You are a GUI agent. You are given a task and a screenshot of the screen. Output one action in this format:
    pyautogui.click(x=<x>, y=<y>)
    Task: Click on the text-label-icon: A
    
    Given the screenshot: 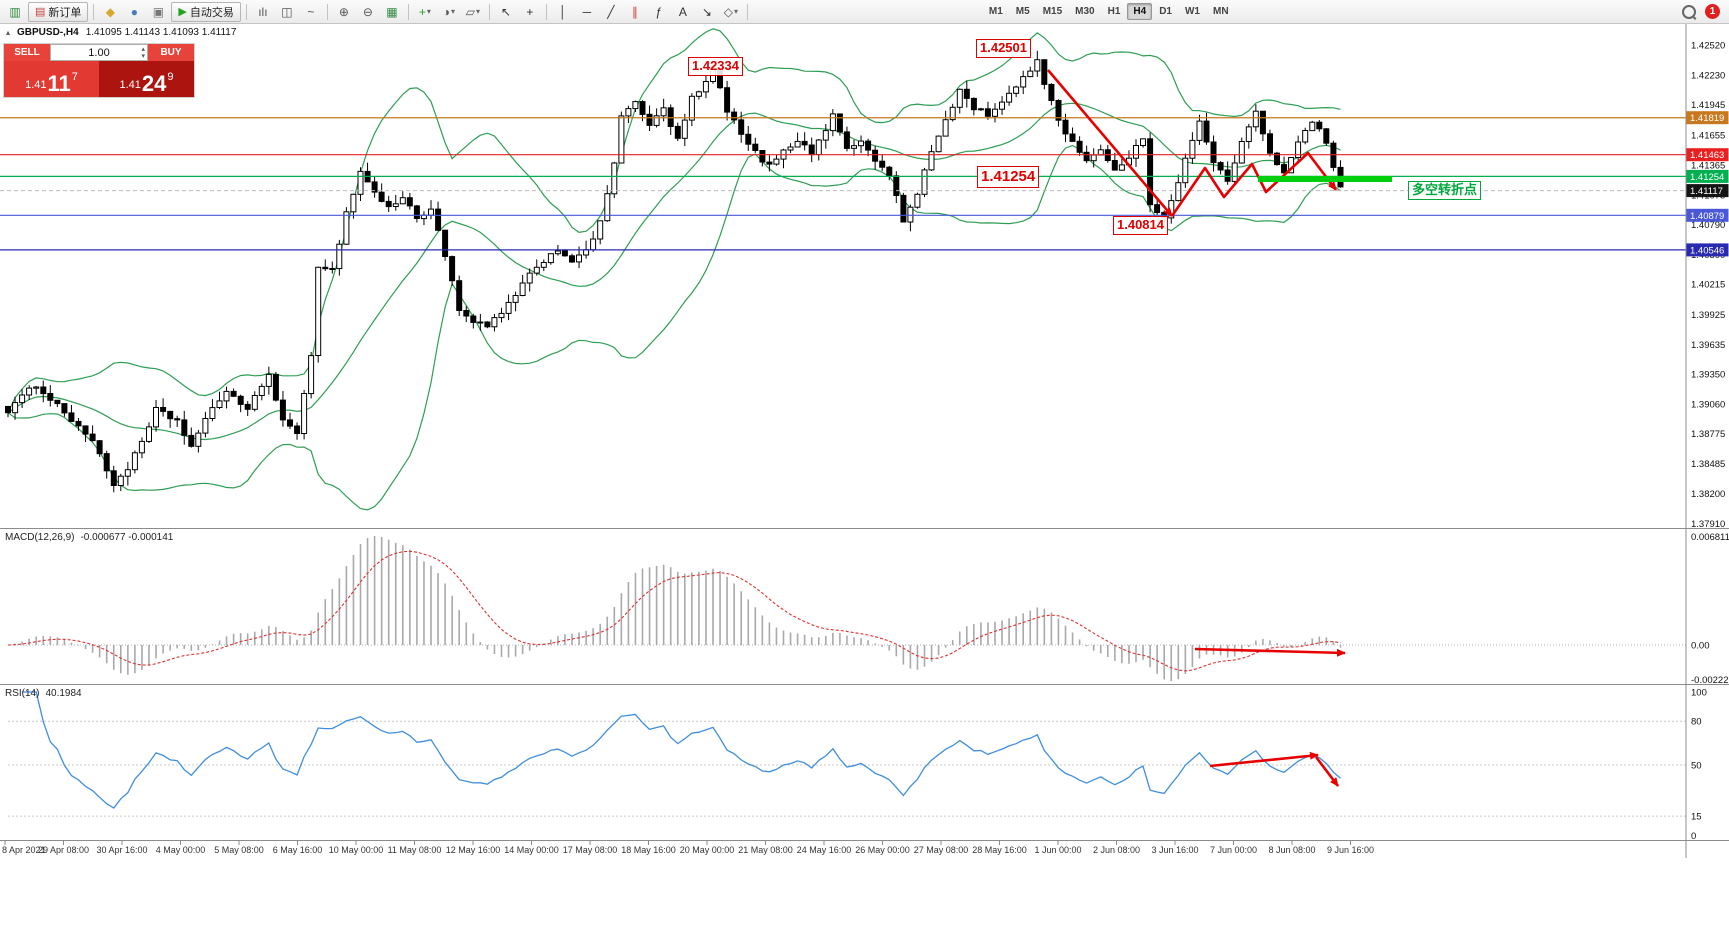 What is the action you would take?
    pyautogui.click(x=683, y=12)
    